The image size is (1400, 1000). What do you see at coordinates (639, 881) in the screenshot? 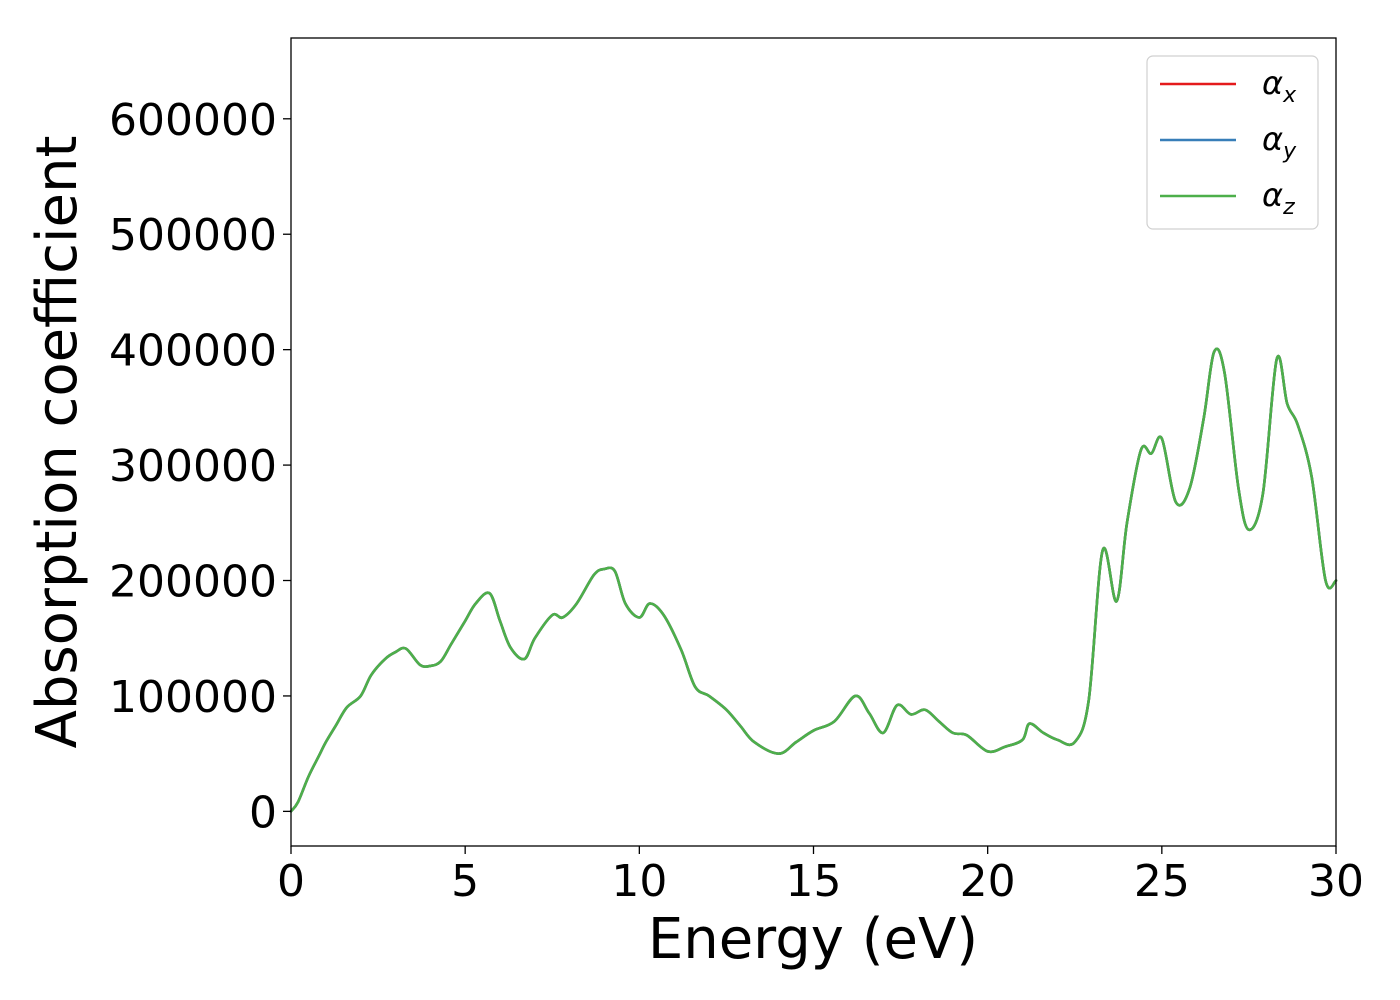
I see `x-tick-label: 10` at bounding box center [639, 881].